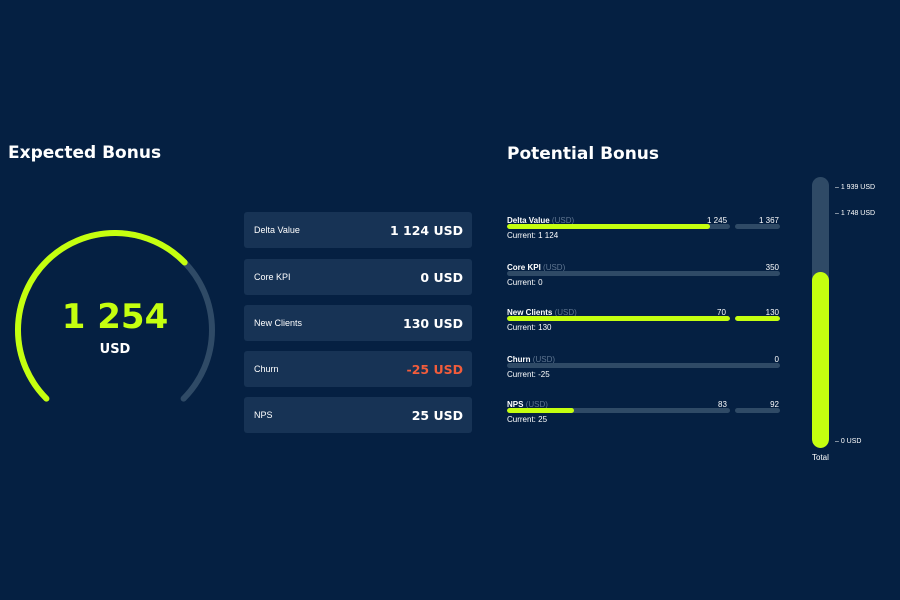 Image resolution: width=900 pixels, height=600 pixels. I want to click on gauge-value: 1 254, so click(115, 317).